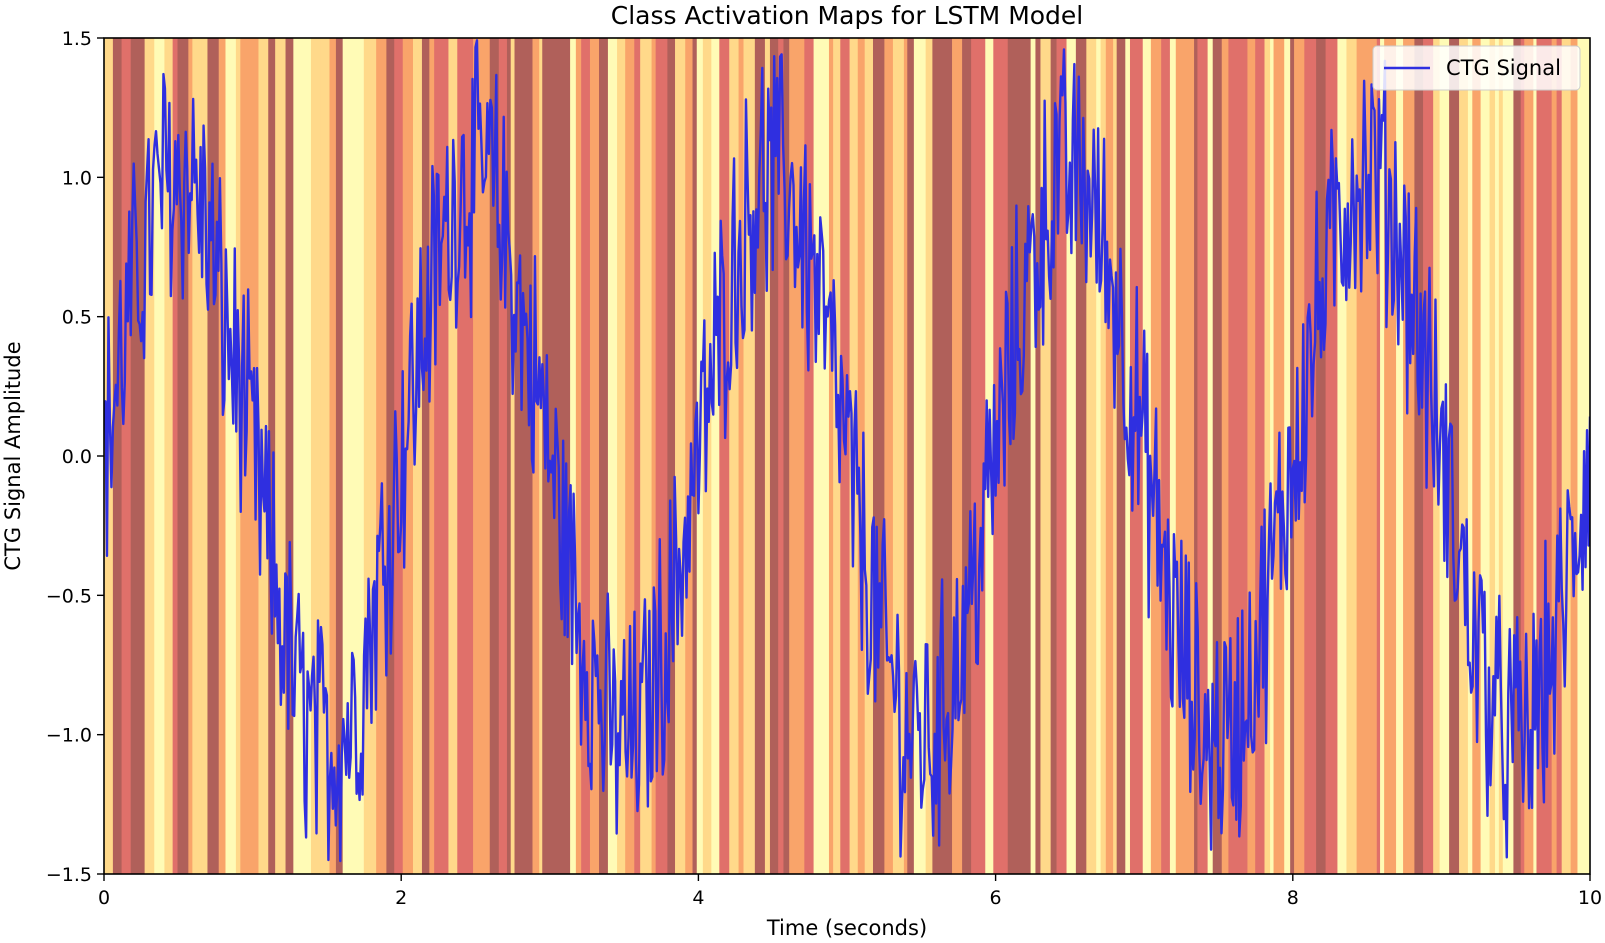 This screenshot has width=1605, height=943. Describe the element at coordinates (698, 898) in the screenshot. I see `x-tick-label: 4` at that location.